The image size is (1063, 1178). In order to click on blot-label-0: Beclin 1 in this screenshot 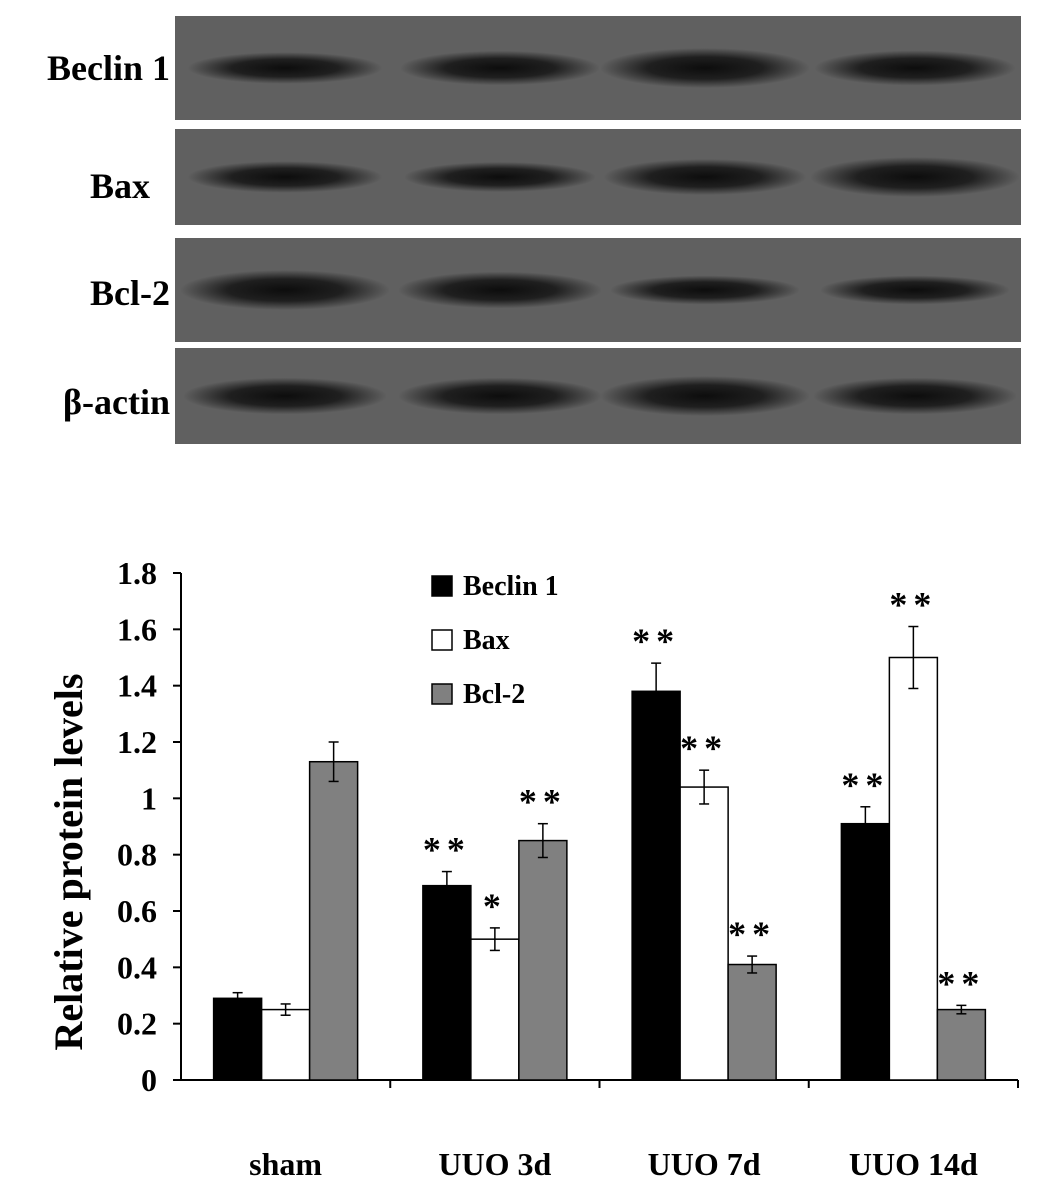, I will do `click(108, 68)`.